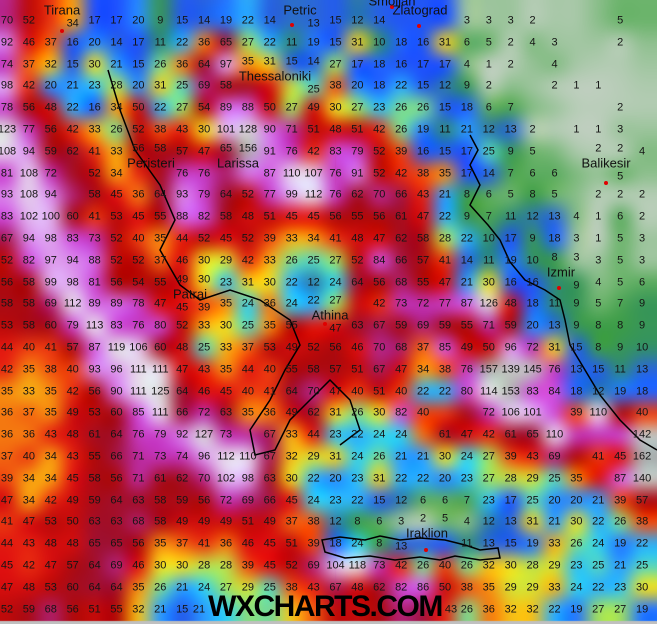  I want to click on precip-value: 55, so click(291, 325).